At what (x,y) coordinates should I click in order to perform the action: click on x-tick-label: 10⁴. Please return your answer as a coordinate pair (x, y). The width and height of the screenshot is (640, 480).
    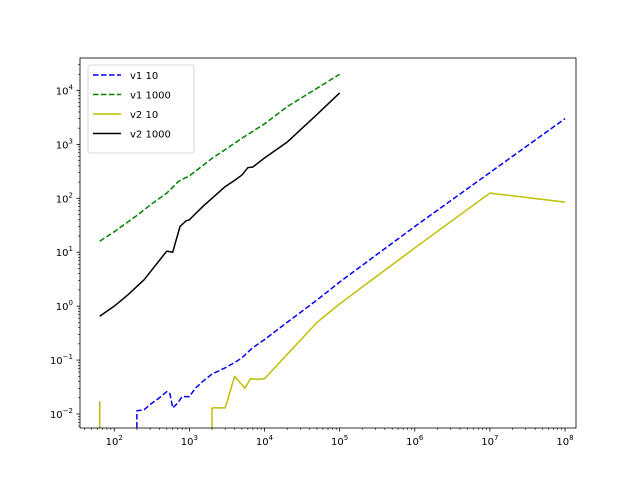
    Looking at the image, I should click on (265, 441).